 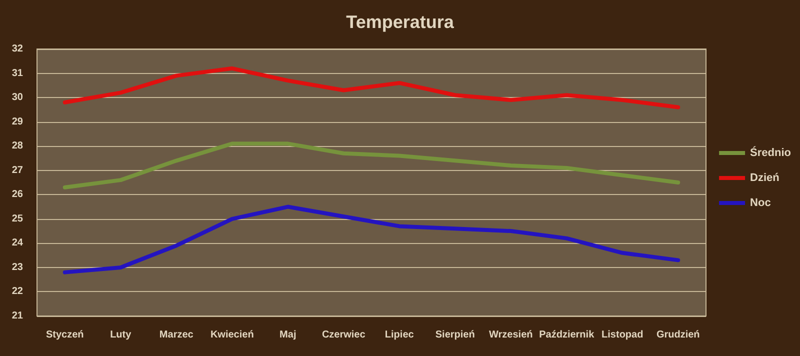 I want to click on x-tick-label: Sierpień, so click(x=455, y=335).